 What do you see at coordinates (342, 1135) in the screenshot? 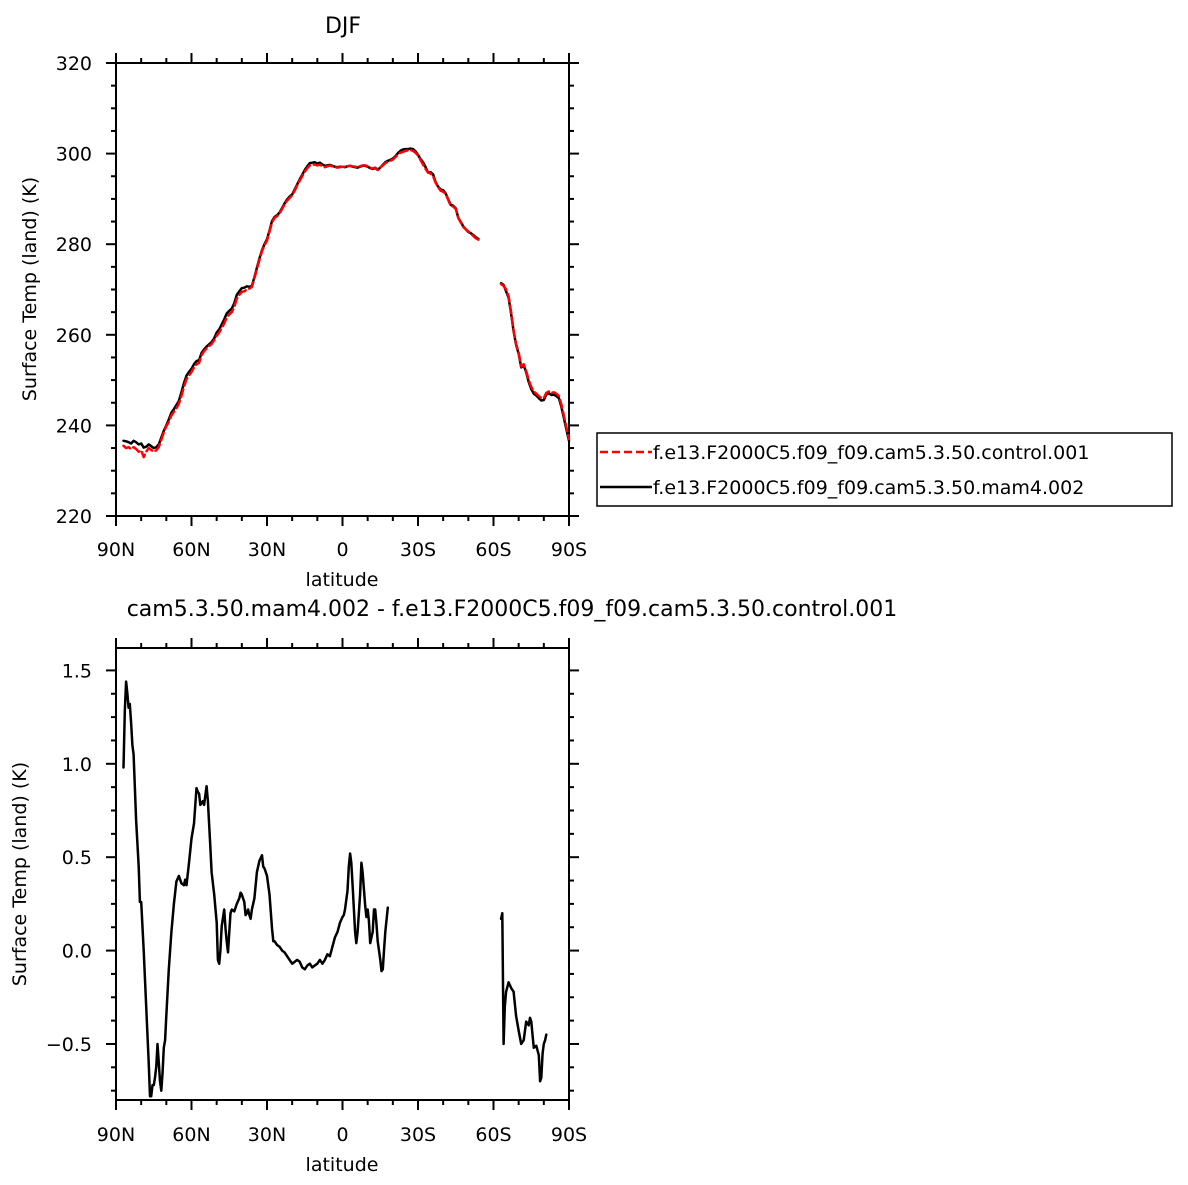
I see `bottom-x-tick-label: 0` at bounding box center [342, 1135].